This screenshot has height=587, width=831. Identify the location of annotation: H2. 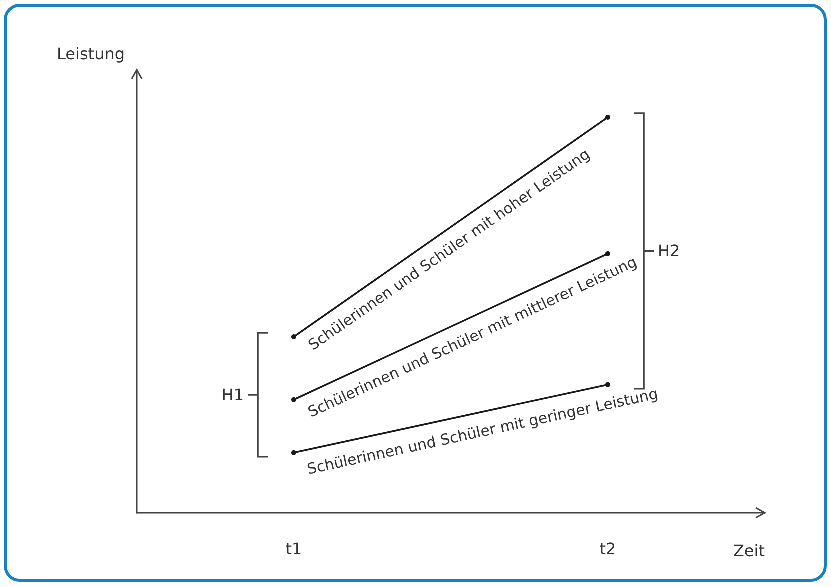
(669, 251).